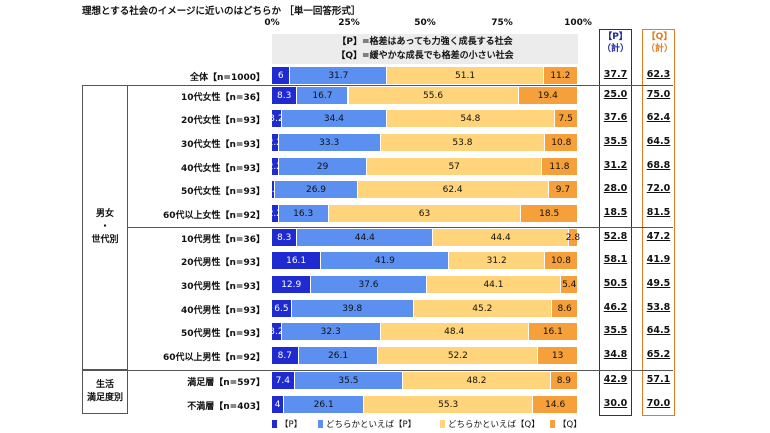 This screenshot has height=433, width=770. What do you see at coordinates (292, 284) in the screenshot?
I see `bar-segment: 12.9` at bounding box center [292, 284].